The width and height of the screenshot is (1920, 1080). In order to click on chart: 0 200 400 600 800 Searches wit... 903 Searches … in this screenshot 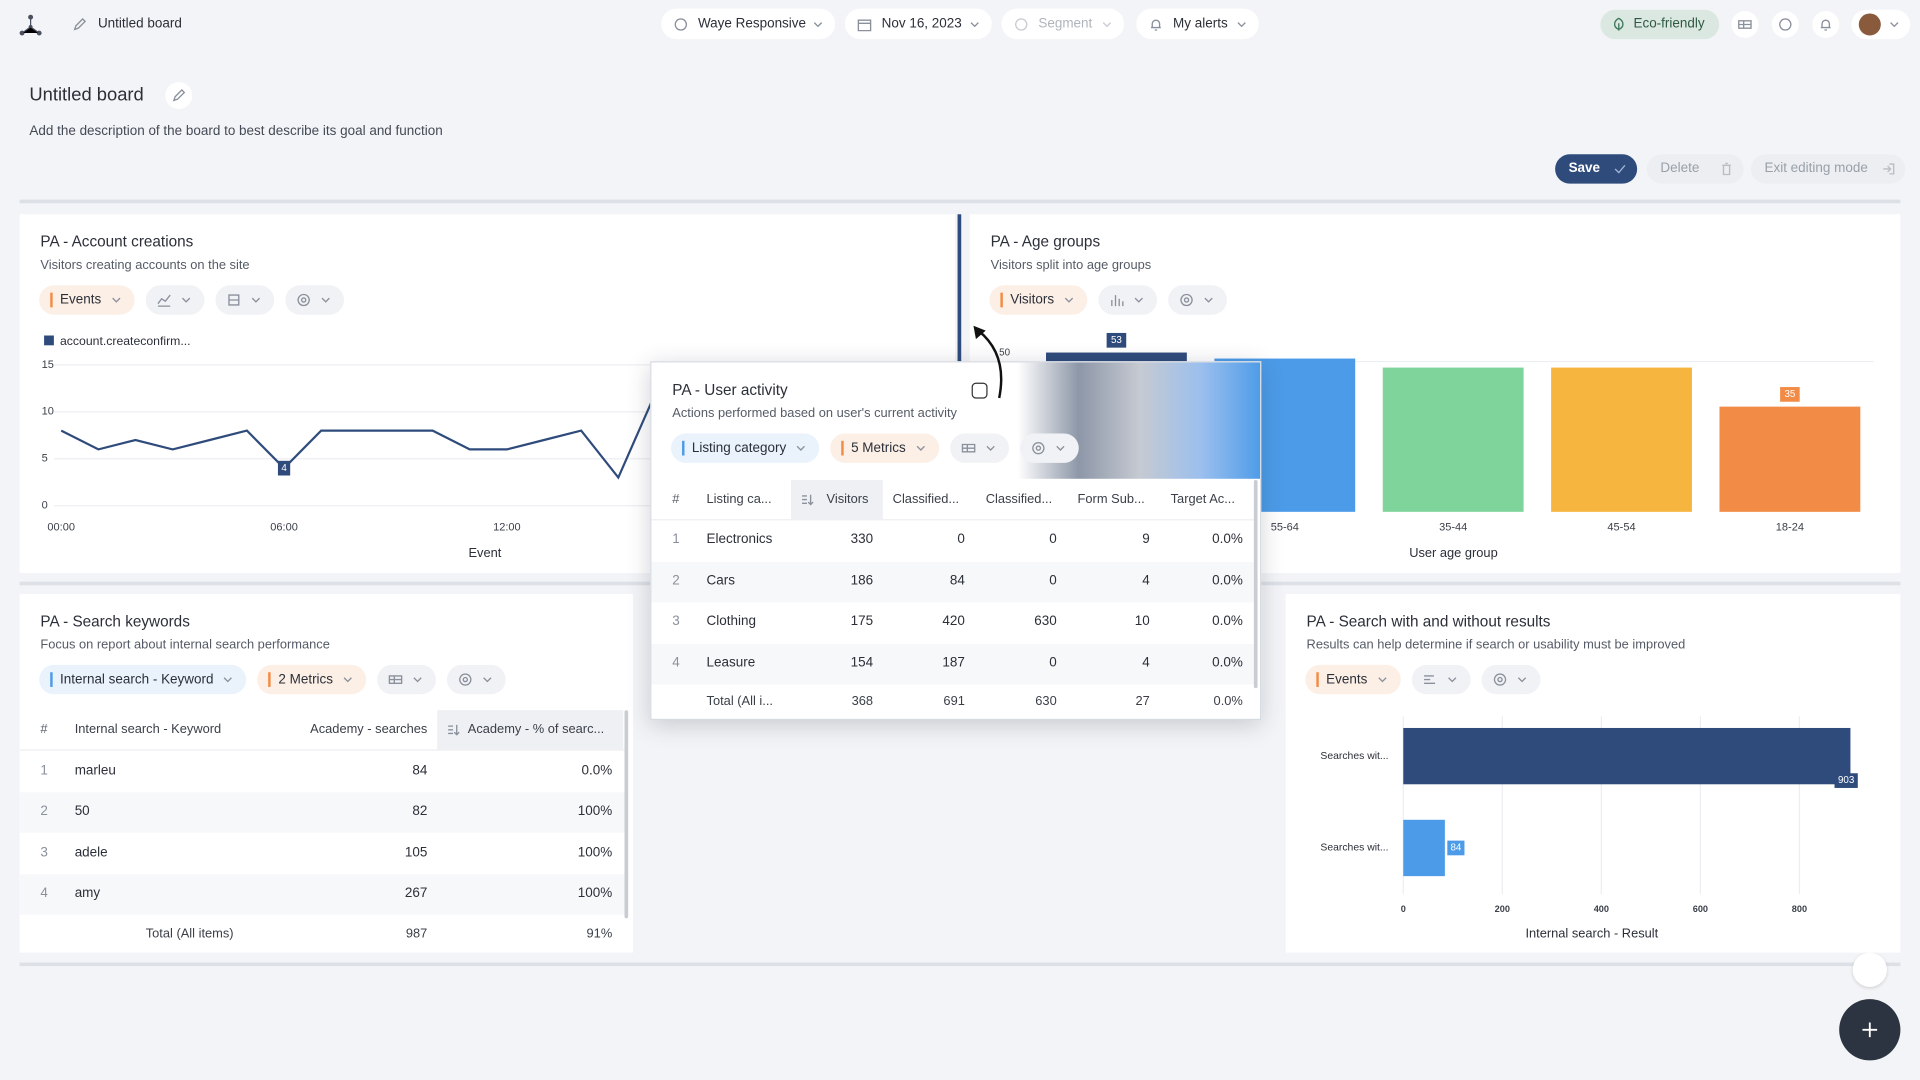, I will do `click(1589, 828)`.